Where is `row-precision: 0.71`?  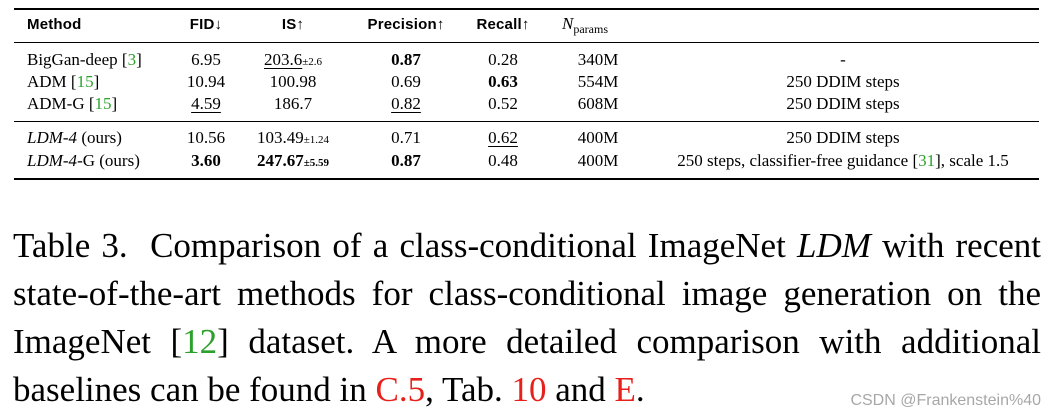 row-precision: 0.71 is located at coordinates (406, 137).